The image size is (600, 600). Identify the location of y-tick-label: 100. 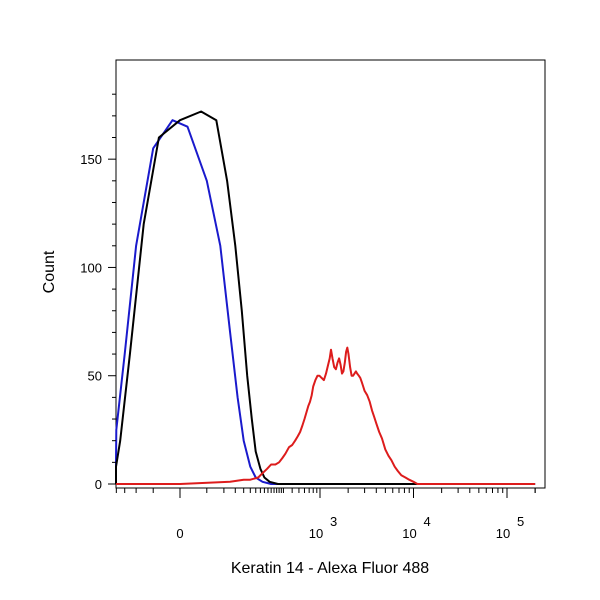
(91, 267).